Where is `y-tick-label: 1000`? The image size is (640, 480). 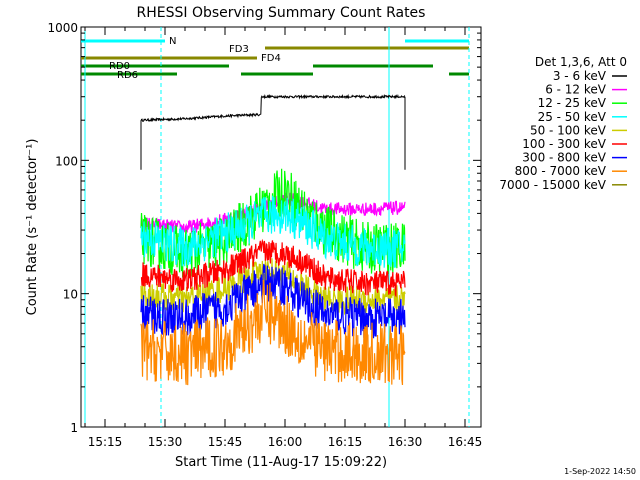
y-tick-label: 1000 is located at coordinates (62, 28).